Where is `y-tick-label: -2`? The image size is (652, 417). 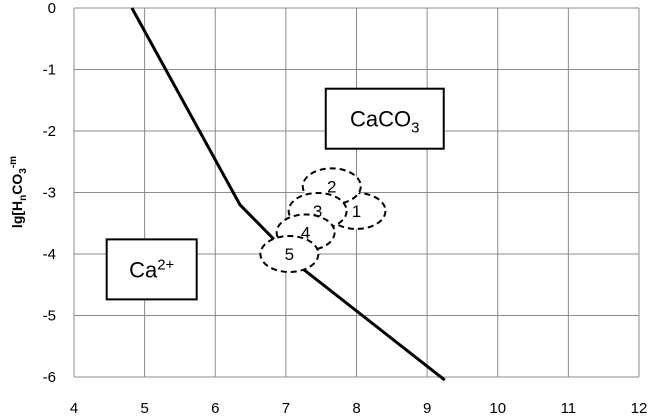 y-tick-label: -2 is located at coordinates (49, 131).